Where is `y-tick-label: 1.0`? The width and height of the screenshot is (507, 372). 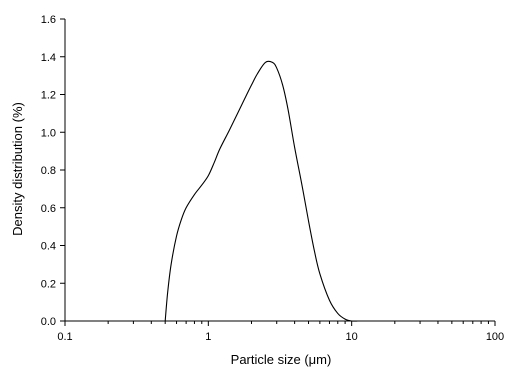 y-tick-label: 1.0 is located at coordinates (48, 133).